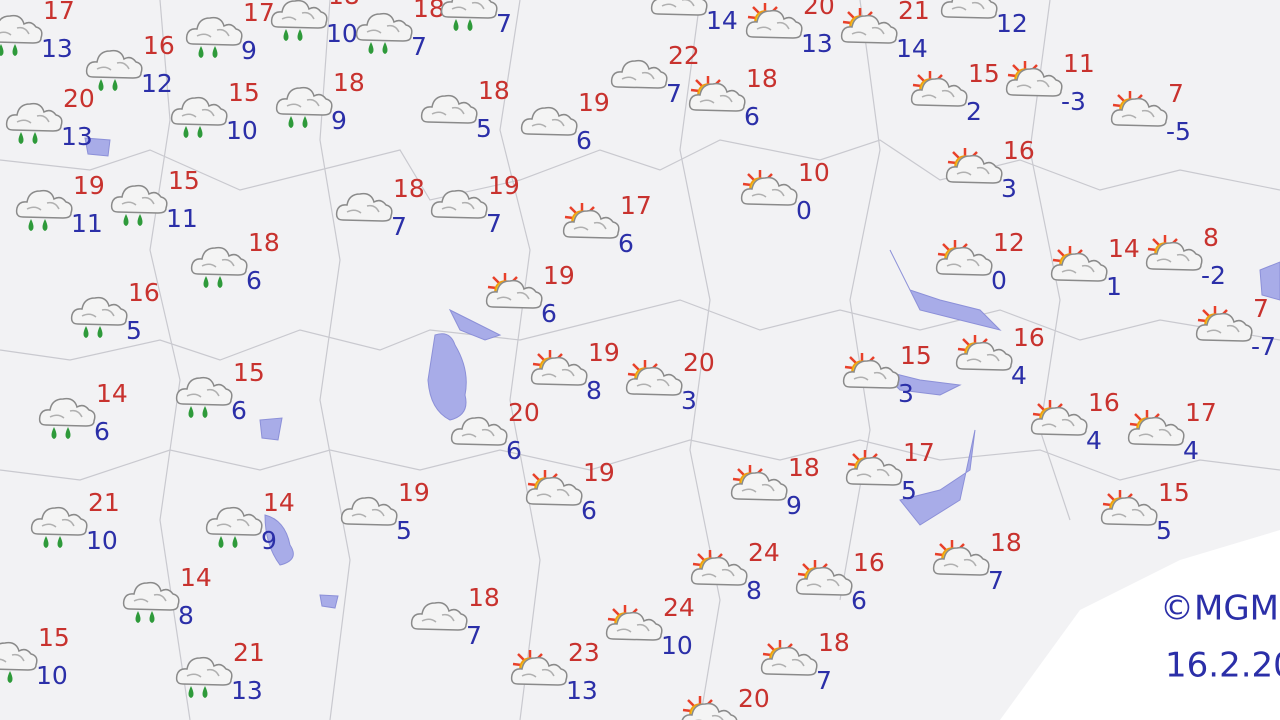 This screenshot has width=1280, height=720. Describe the element at coordinates (1213, 275) in the screenshot. I see `low-temp: -2` at that location.